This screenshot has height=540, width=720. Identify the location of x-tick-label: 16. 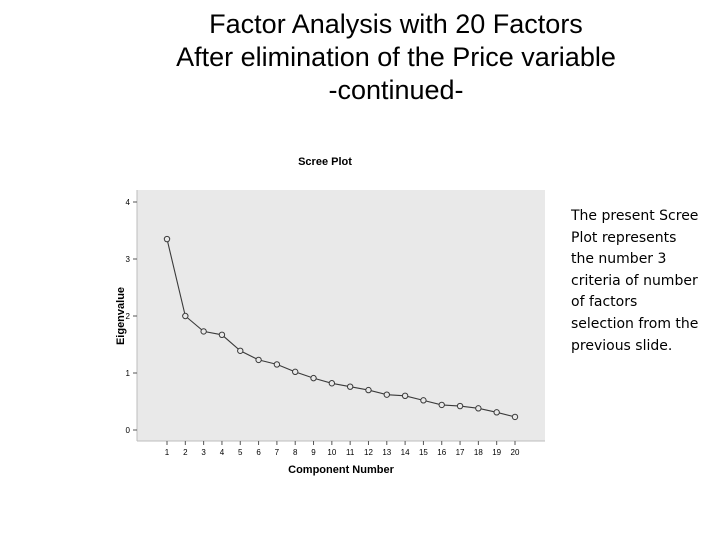
(441, 452).